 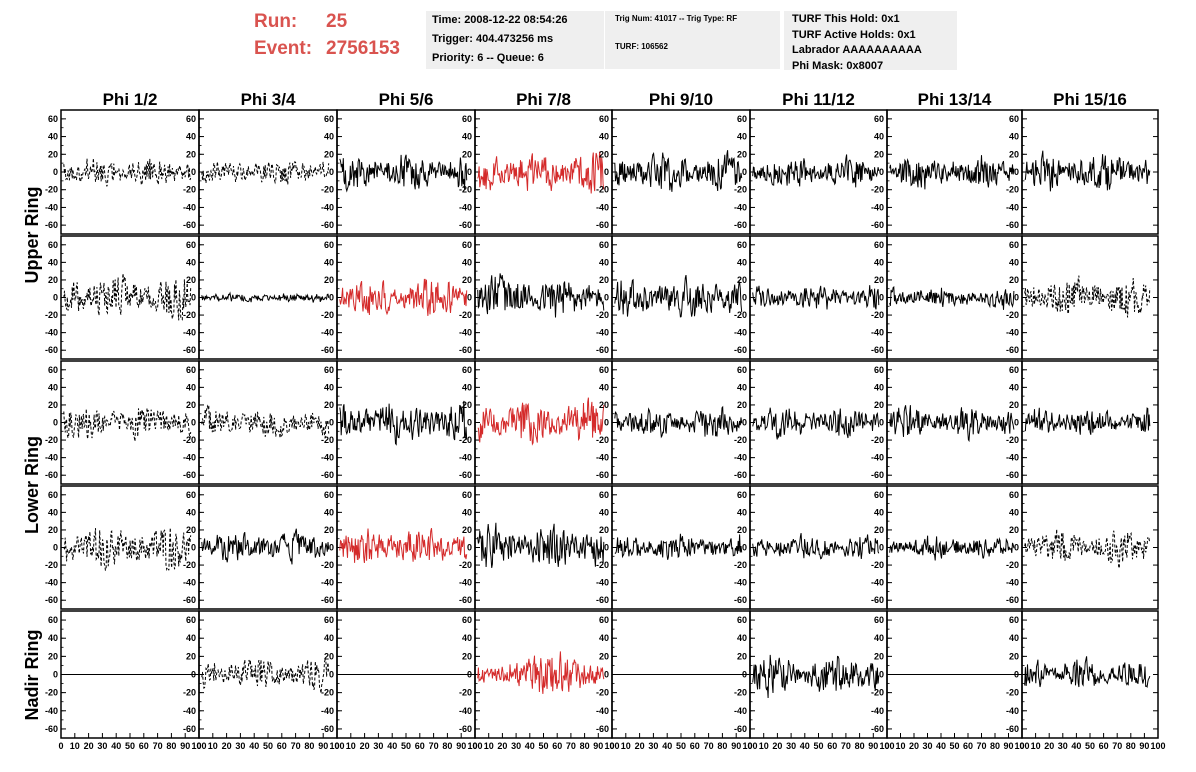 What do you see at coordinates (488, 58) in the screenshot?
I see `priority-queue-text: Priority: 6 -- Queue: 6` at bounding box center [488, 58].